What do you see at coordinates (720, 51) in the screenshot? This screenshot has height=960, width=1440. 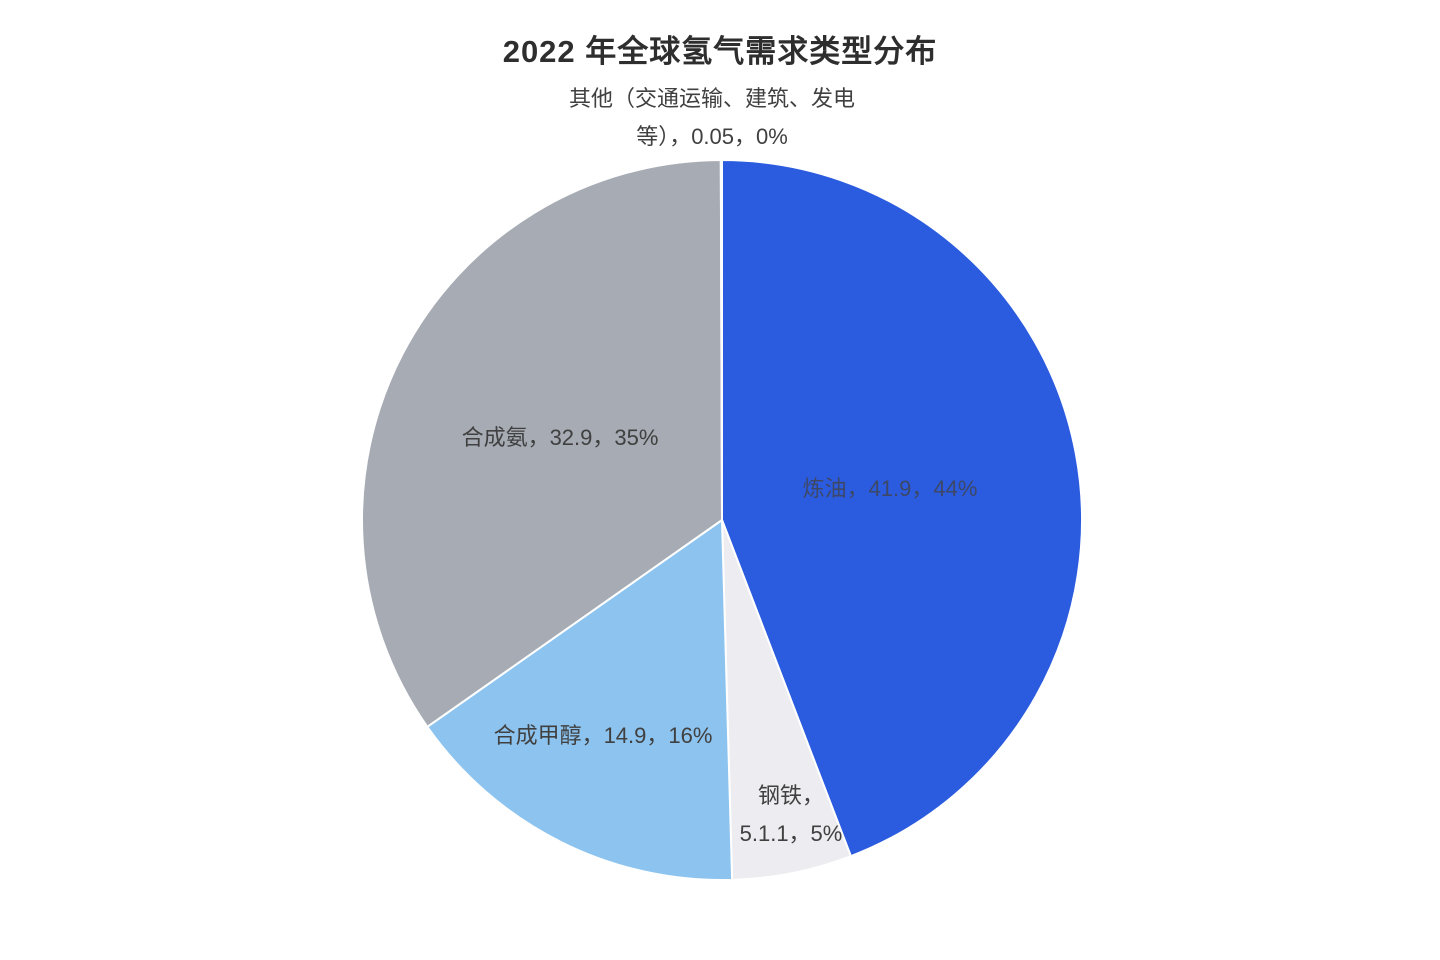 I see `chart-title: 2022 年全球氢气需求类型分布` at bounding box center [720, 51].